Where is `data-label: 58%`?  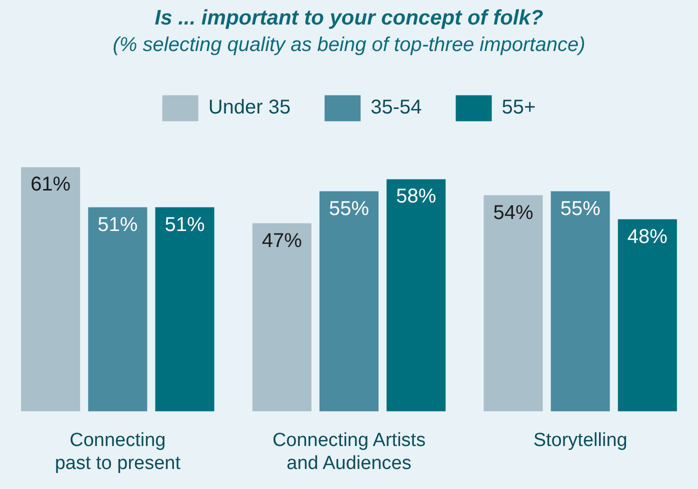
data-label: 58% is located at coordinates (416, 197).